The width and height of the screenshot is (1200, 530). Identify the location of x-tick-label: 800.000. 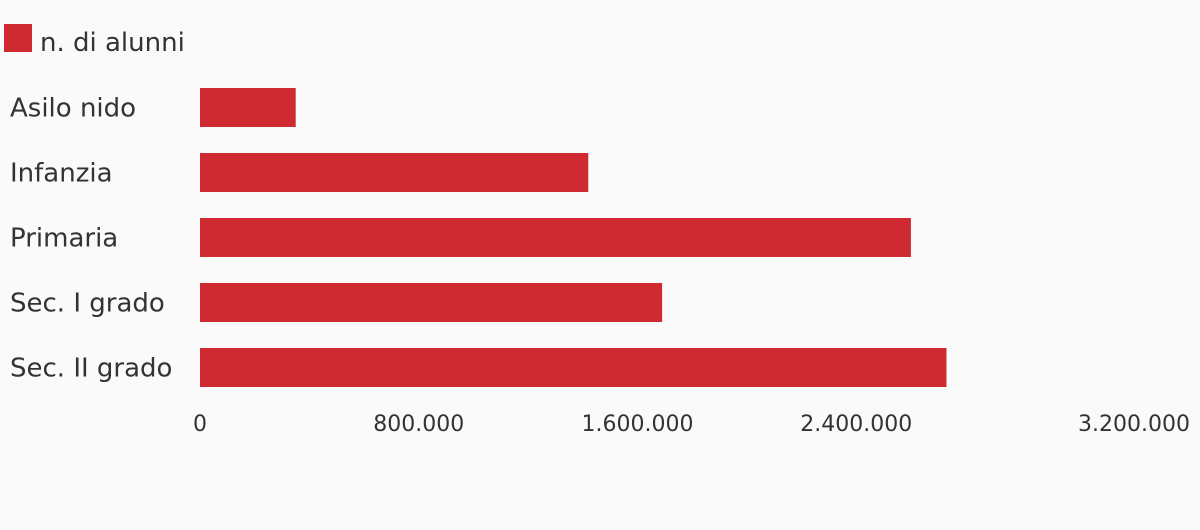
(418, 424).